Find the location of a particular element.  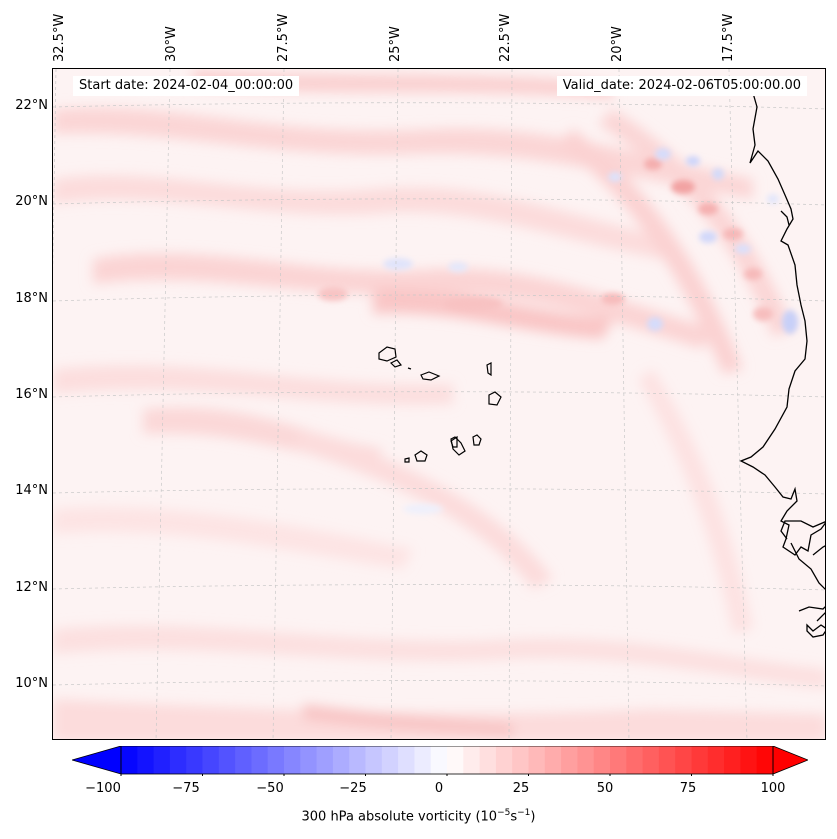

colorbar-label: 300 hPa absolute vorticity (10−5s−1) is located at coordinates (418, 816).